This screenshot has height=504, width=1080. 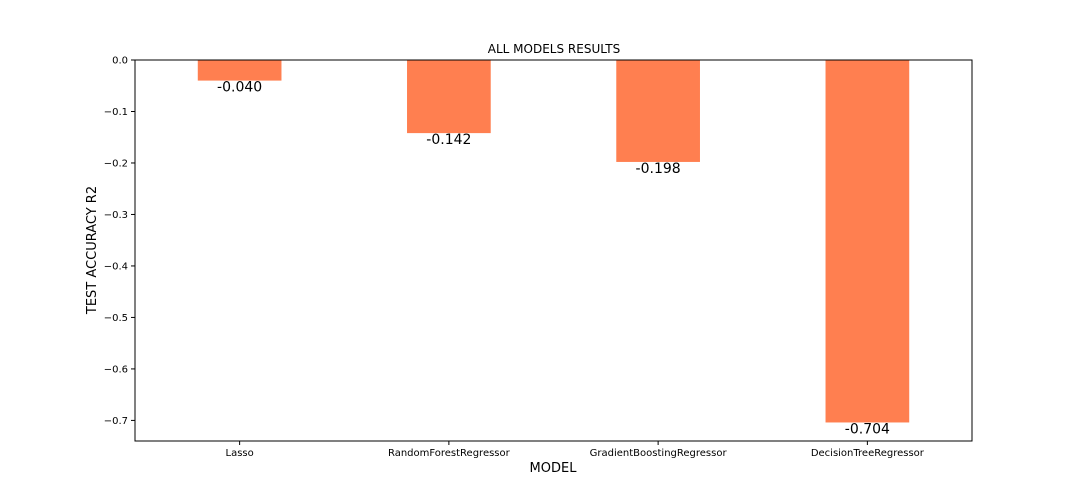 What do you see at coordinates (658, 169) in the screenshot?
I see `data-label-GradientBoostingRegressor: -0.198` at bounding box center [658, 169].